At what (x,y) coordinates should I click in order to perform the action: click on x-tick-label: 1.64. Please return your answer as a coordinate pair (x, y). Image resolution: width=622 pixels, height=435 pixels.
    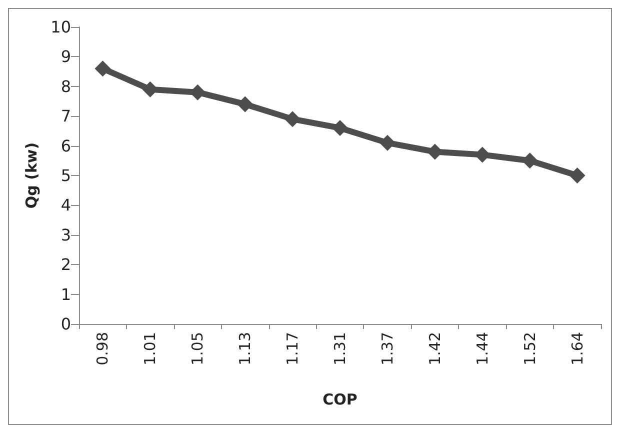
    Looking at the image, I should click on (577, 349).